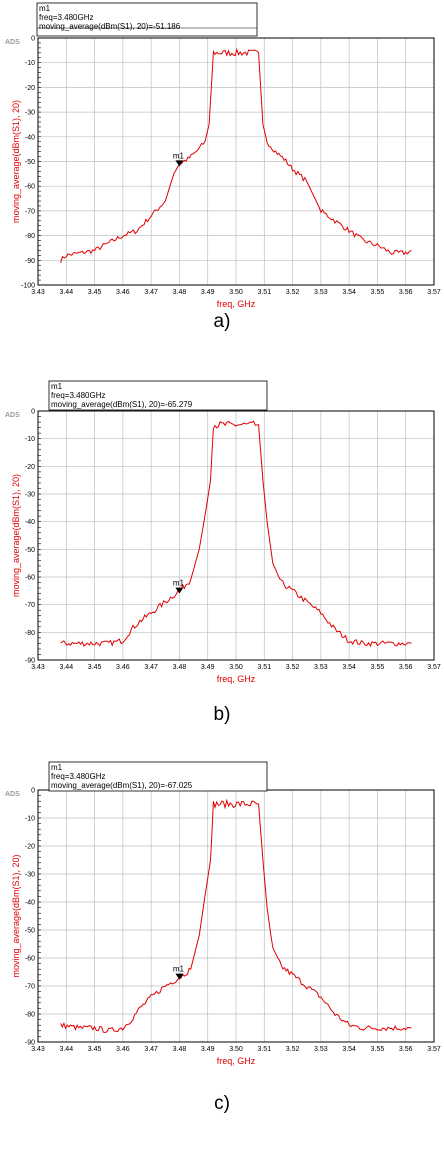  Describe the element at coordinates (222, 714) in the screenshot. I see `panel-caption: b)` at that location.